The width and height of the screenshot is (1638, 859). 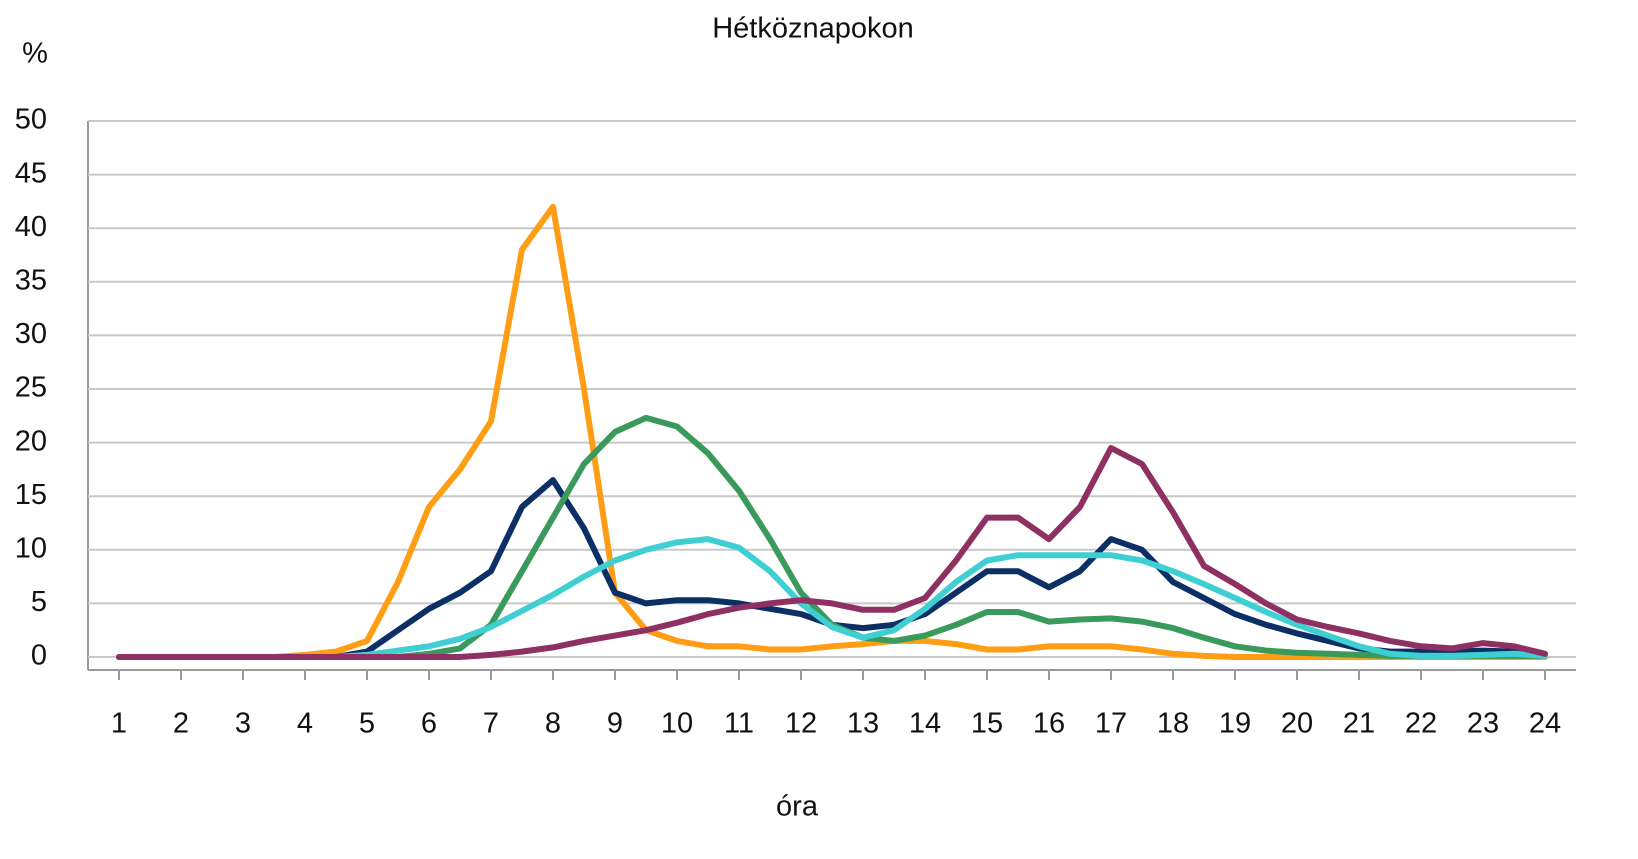 I want to click on x-tick-label: 4, so click(x=305, y=724).